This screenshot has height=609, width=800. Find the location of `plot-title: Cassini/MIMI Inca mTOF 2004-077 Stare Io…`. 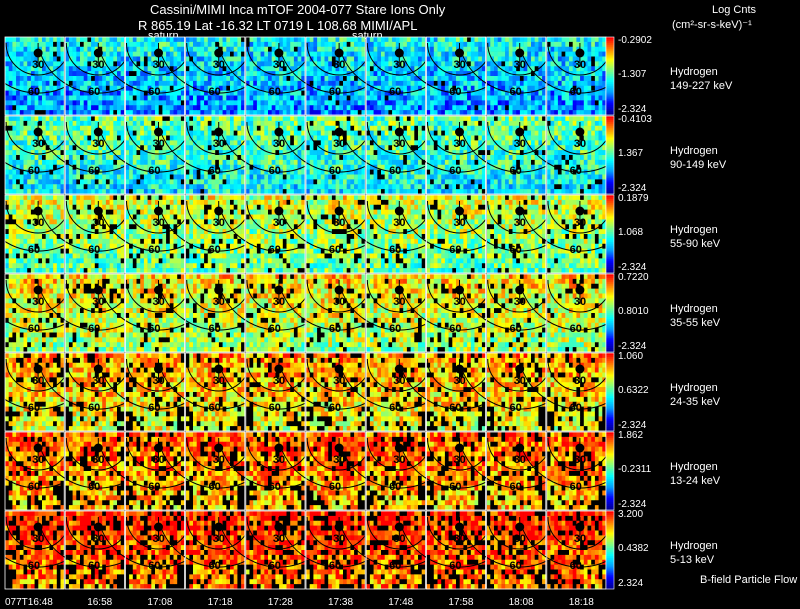

plot-title: Cassini/MIMI Inca mTOF 2004-077 Stare Io… is located at coordinates (298, 9).